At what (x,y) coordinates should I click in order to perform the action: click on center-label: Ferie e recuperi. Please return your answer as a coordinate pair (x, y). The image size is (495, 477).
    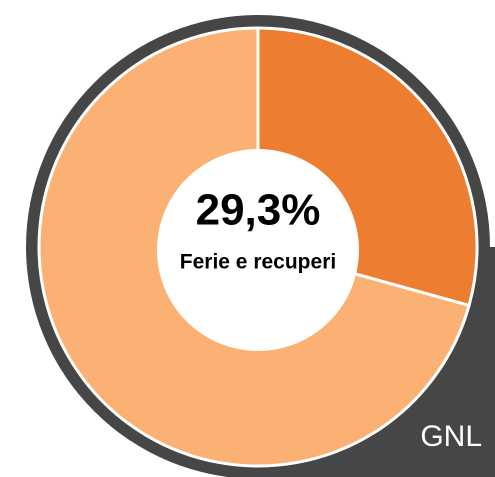
    Looking at the image, I should click on (258, 262).